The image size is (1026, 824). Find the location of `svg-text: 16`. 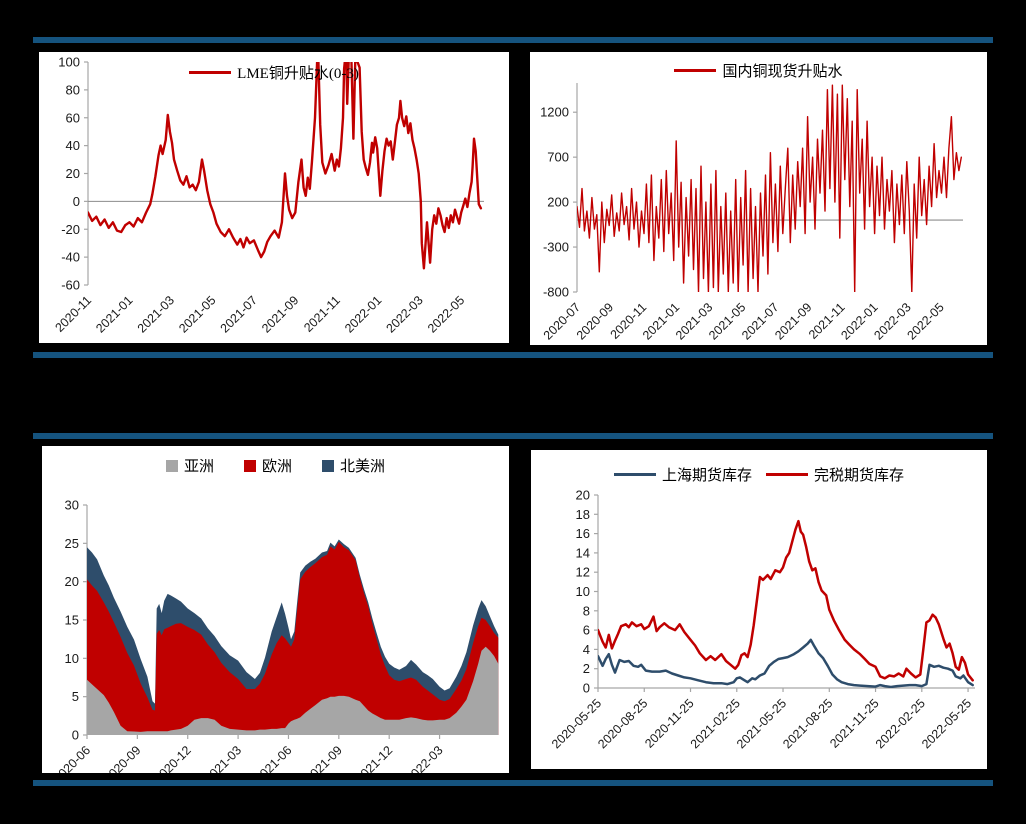

svg-text: 16 is located at coordinates (583, 533).